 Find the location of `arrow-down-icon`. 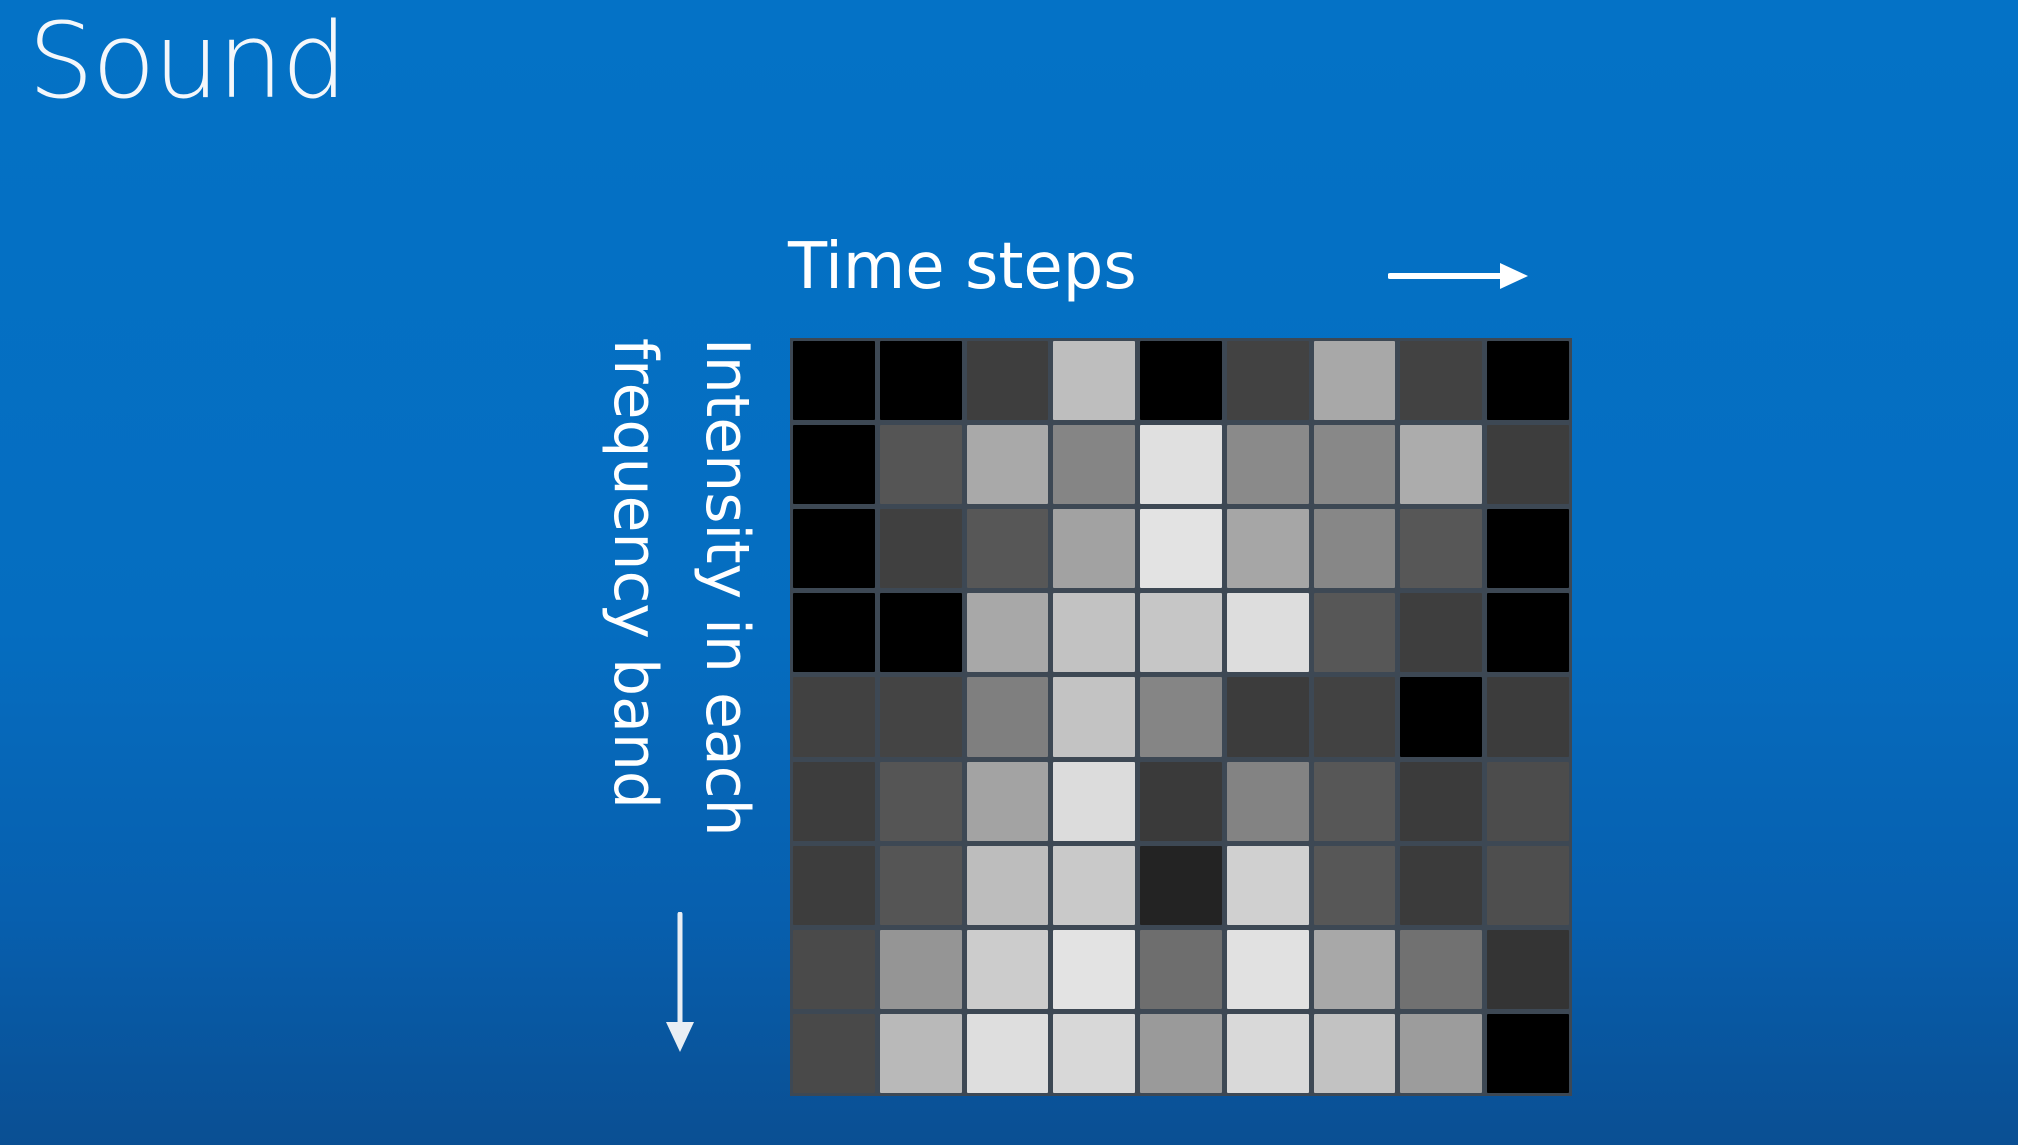

arrow-down-icon is located at coordinates (680, 982).